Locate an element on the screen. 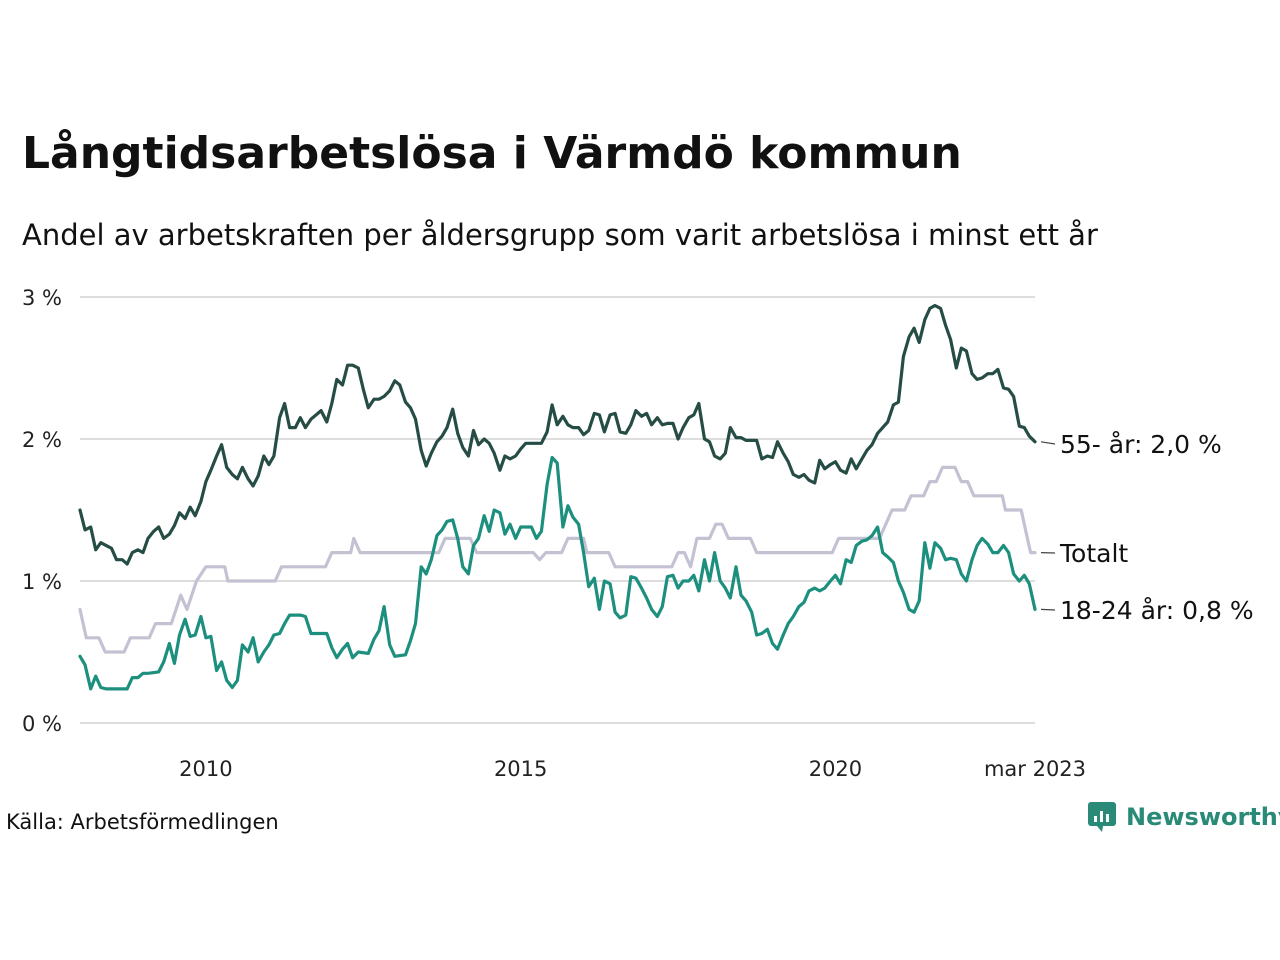 The height and width of the screenshot is (960, 1280). y-tick-label: 2 % is located at coordinates (42, 440).